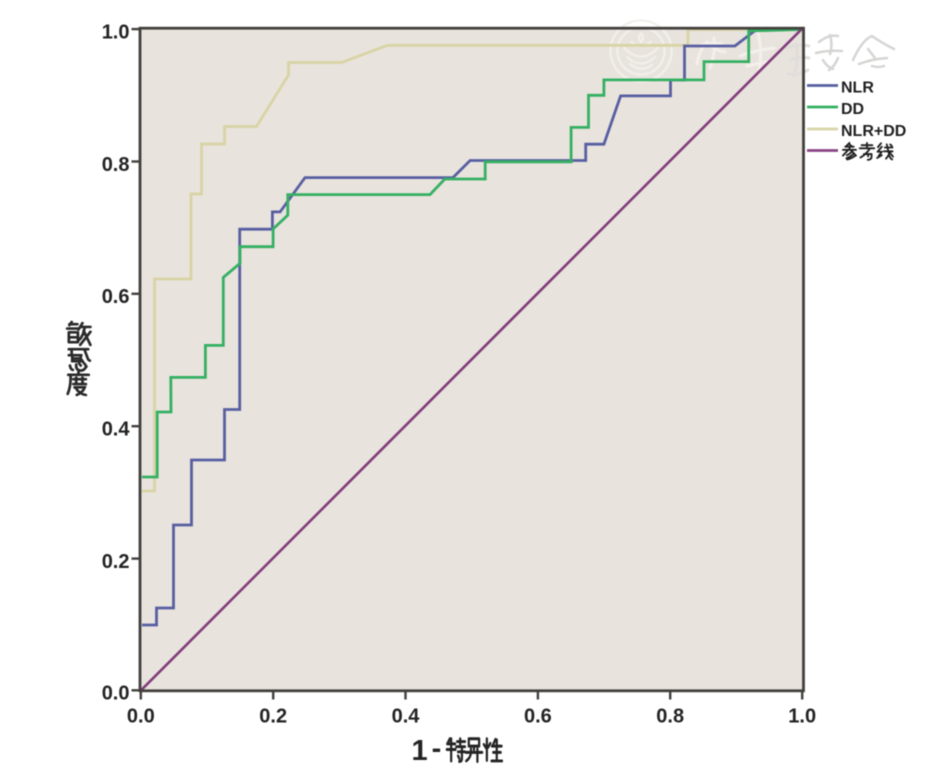 This screenshot has height=780, width=931. What do you see at coordinates (873, 131) in the screenshot?
I see `svg-text: NLR+DD` at bounding box center [873, 131].